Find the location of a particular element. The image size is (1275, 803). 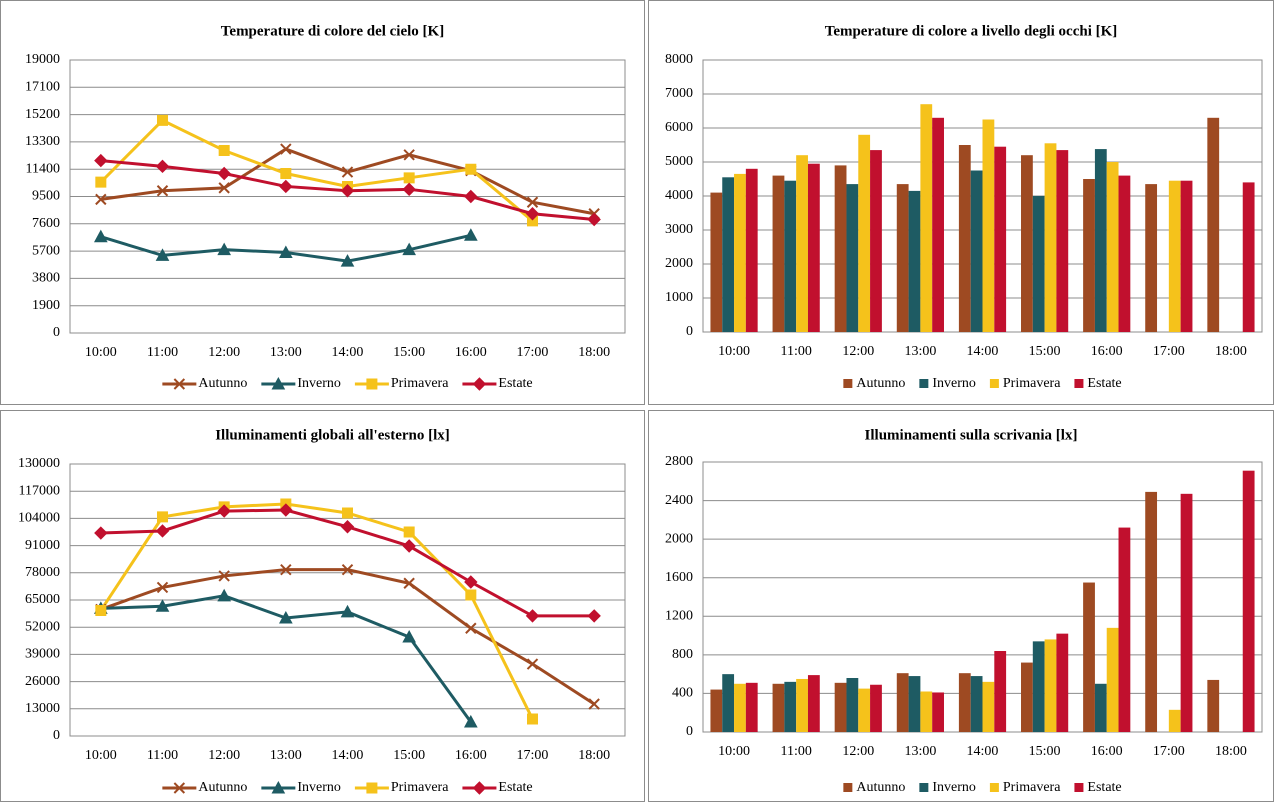

y-tick-label: 78000 is located at coordinates (42, 572).